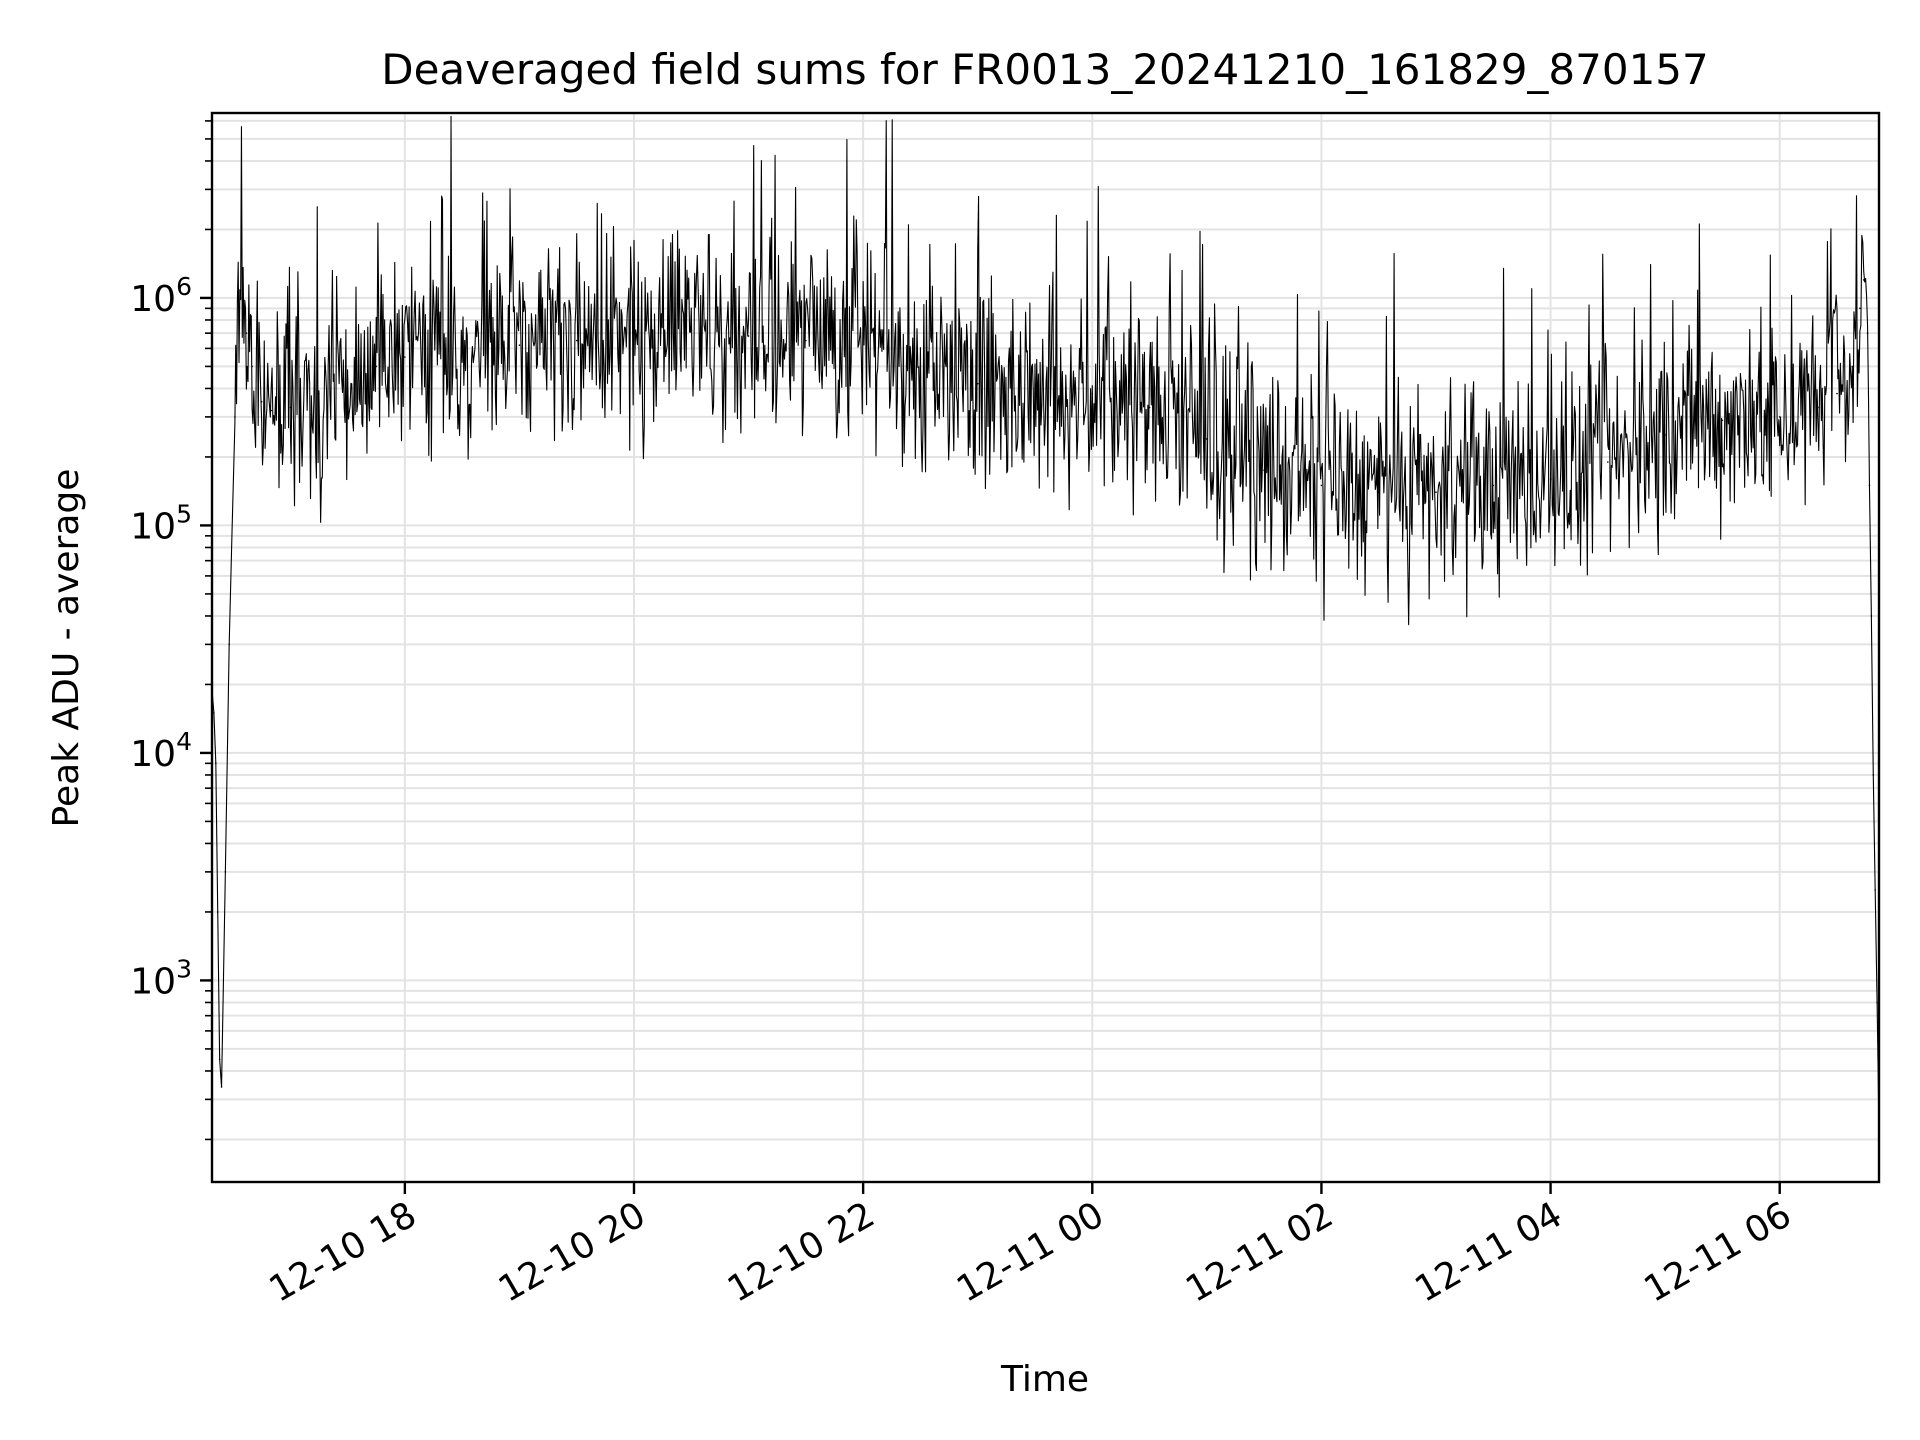 This screenshot has width=1920, height=1440. What do you see at coordinates (161, 523) in the screenshot?
I see `y-tick-label: 10⁵` at bounding box center [161, 523].